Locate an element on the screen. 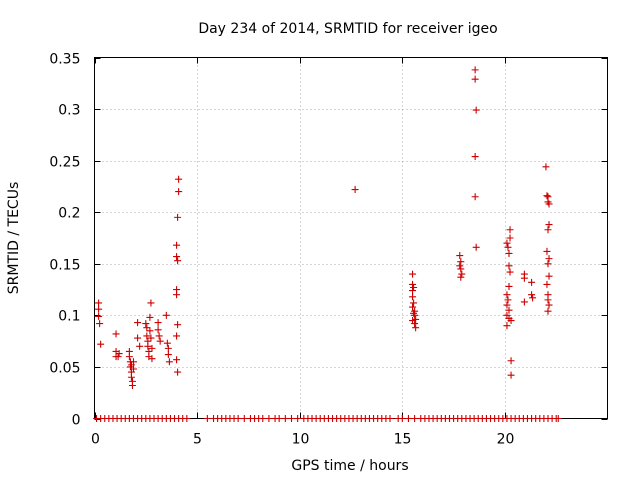 The height and width of the screenshot is (480, 640). y-axis-label: SRMTID / TECUs is located at coordinates (14, 238).